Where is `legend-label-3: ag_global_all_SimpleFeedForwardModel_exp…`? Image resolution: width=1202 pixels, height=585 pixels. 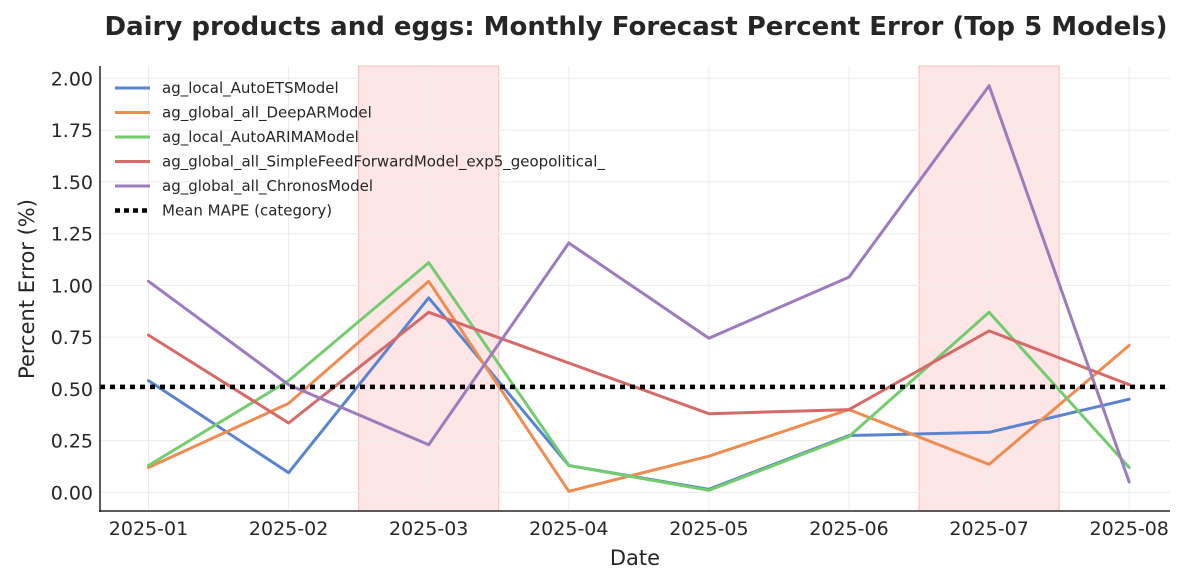
legend-label-3: ag_global_all_SimpleFeedForwardModel_exp… is located at coordinates (383, 162).